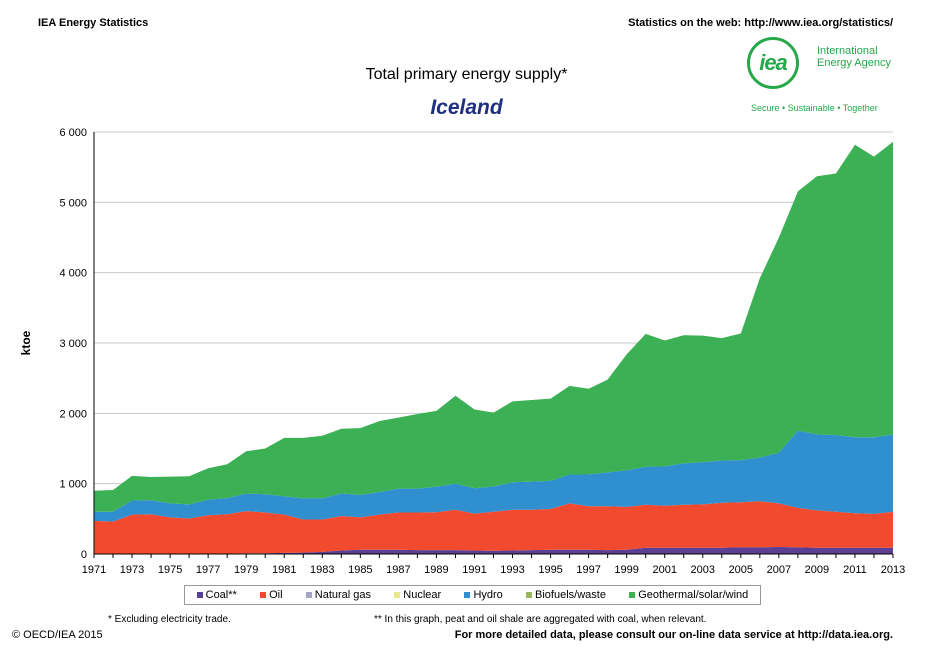  Describe the element at coordinates (664, 570) in the screenshot. I see `x-tick-label: 2001` at that location.